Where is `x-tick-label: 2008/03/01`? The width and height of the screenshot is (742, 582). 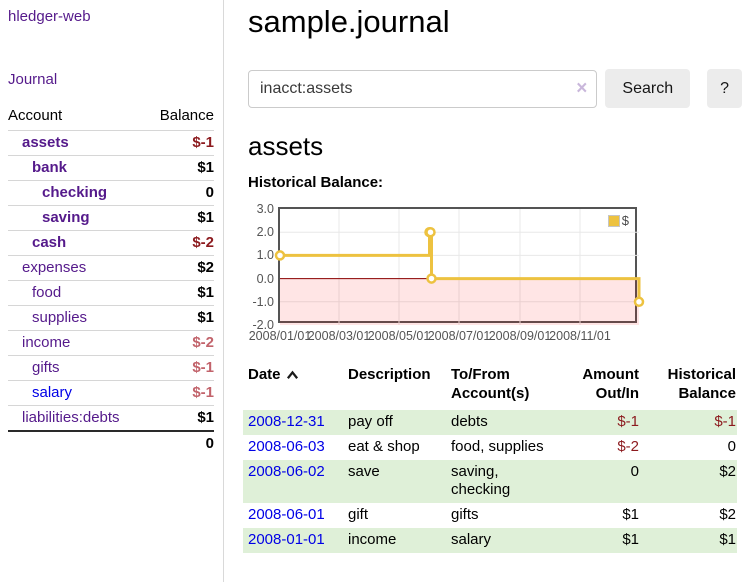 x-tick-label: 2008/03/01 is located at coordinates (339, 336).